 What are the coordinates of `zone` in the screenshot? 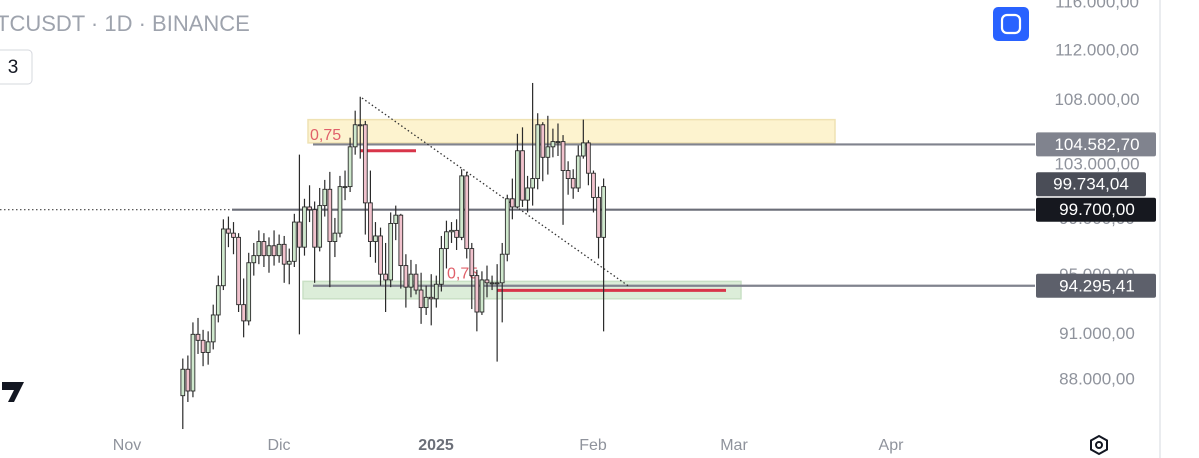 It's located at (571, 131).